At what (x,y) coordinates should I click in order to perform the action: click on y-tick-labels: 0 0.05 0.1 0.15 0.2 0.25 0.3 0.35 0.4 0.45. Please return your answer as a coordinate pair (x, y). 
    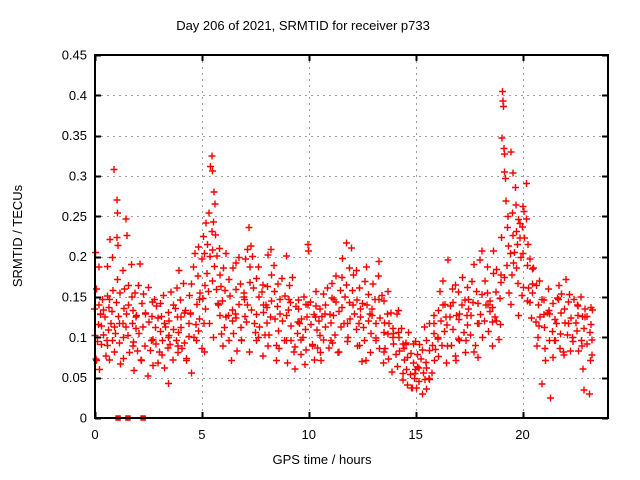
    Looking at the image, I should click on (74, 237).